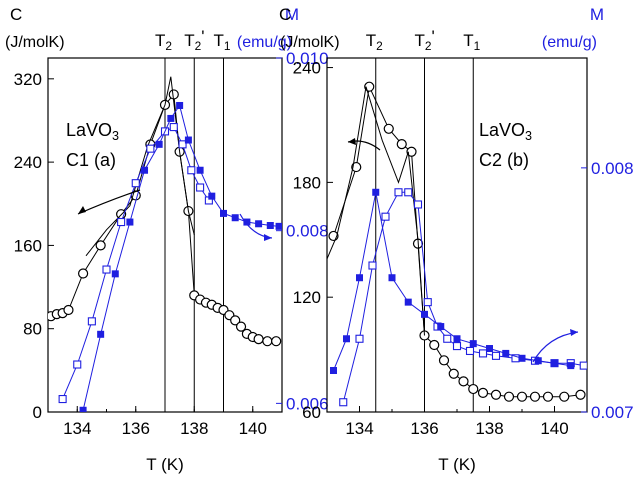  What do you see at coordinates (424, 428) in the screenshot?
I see `x-tick-label: 136` at bounding box center [424, 428].